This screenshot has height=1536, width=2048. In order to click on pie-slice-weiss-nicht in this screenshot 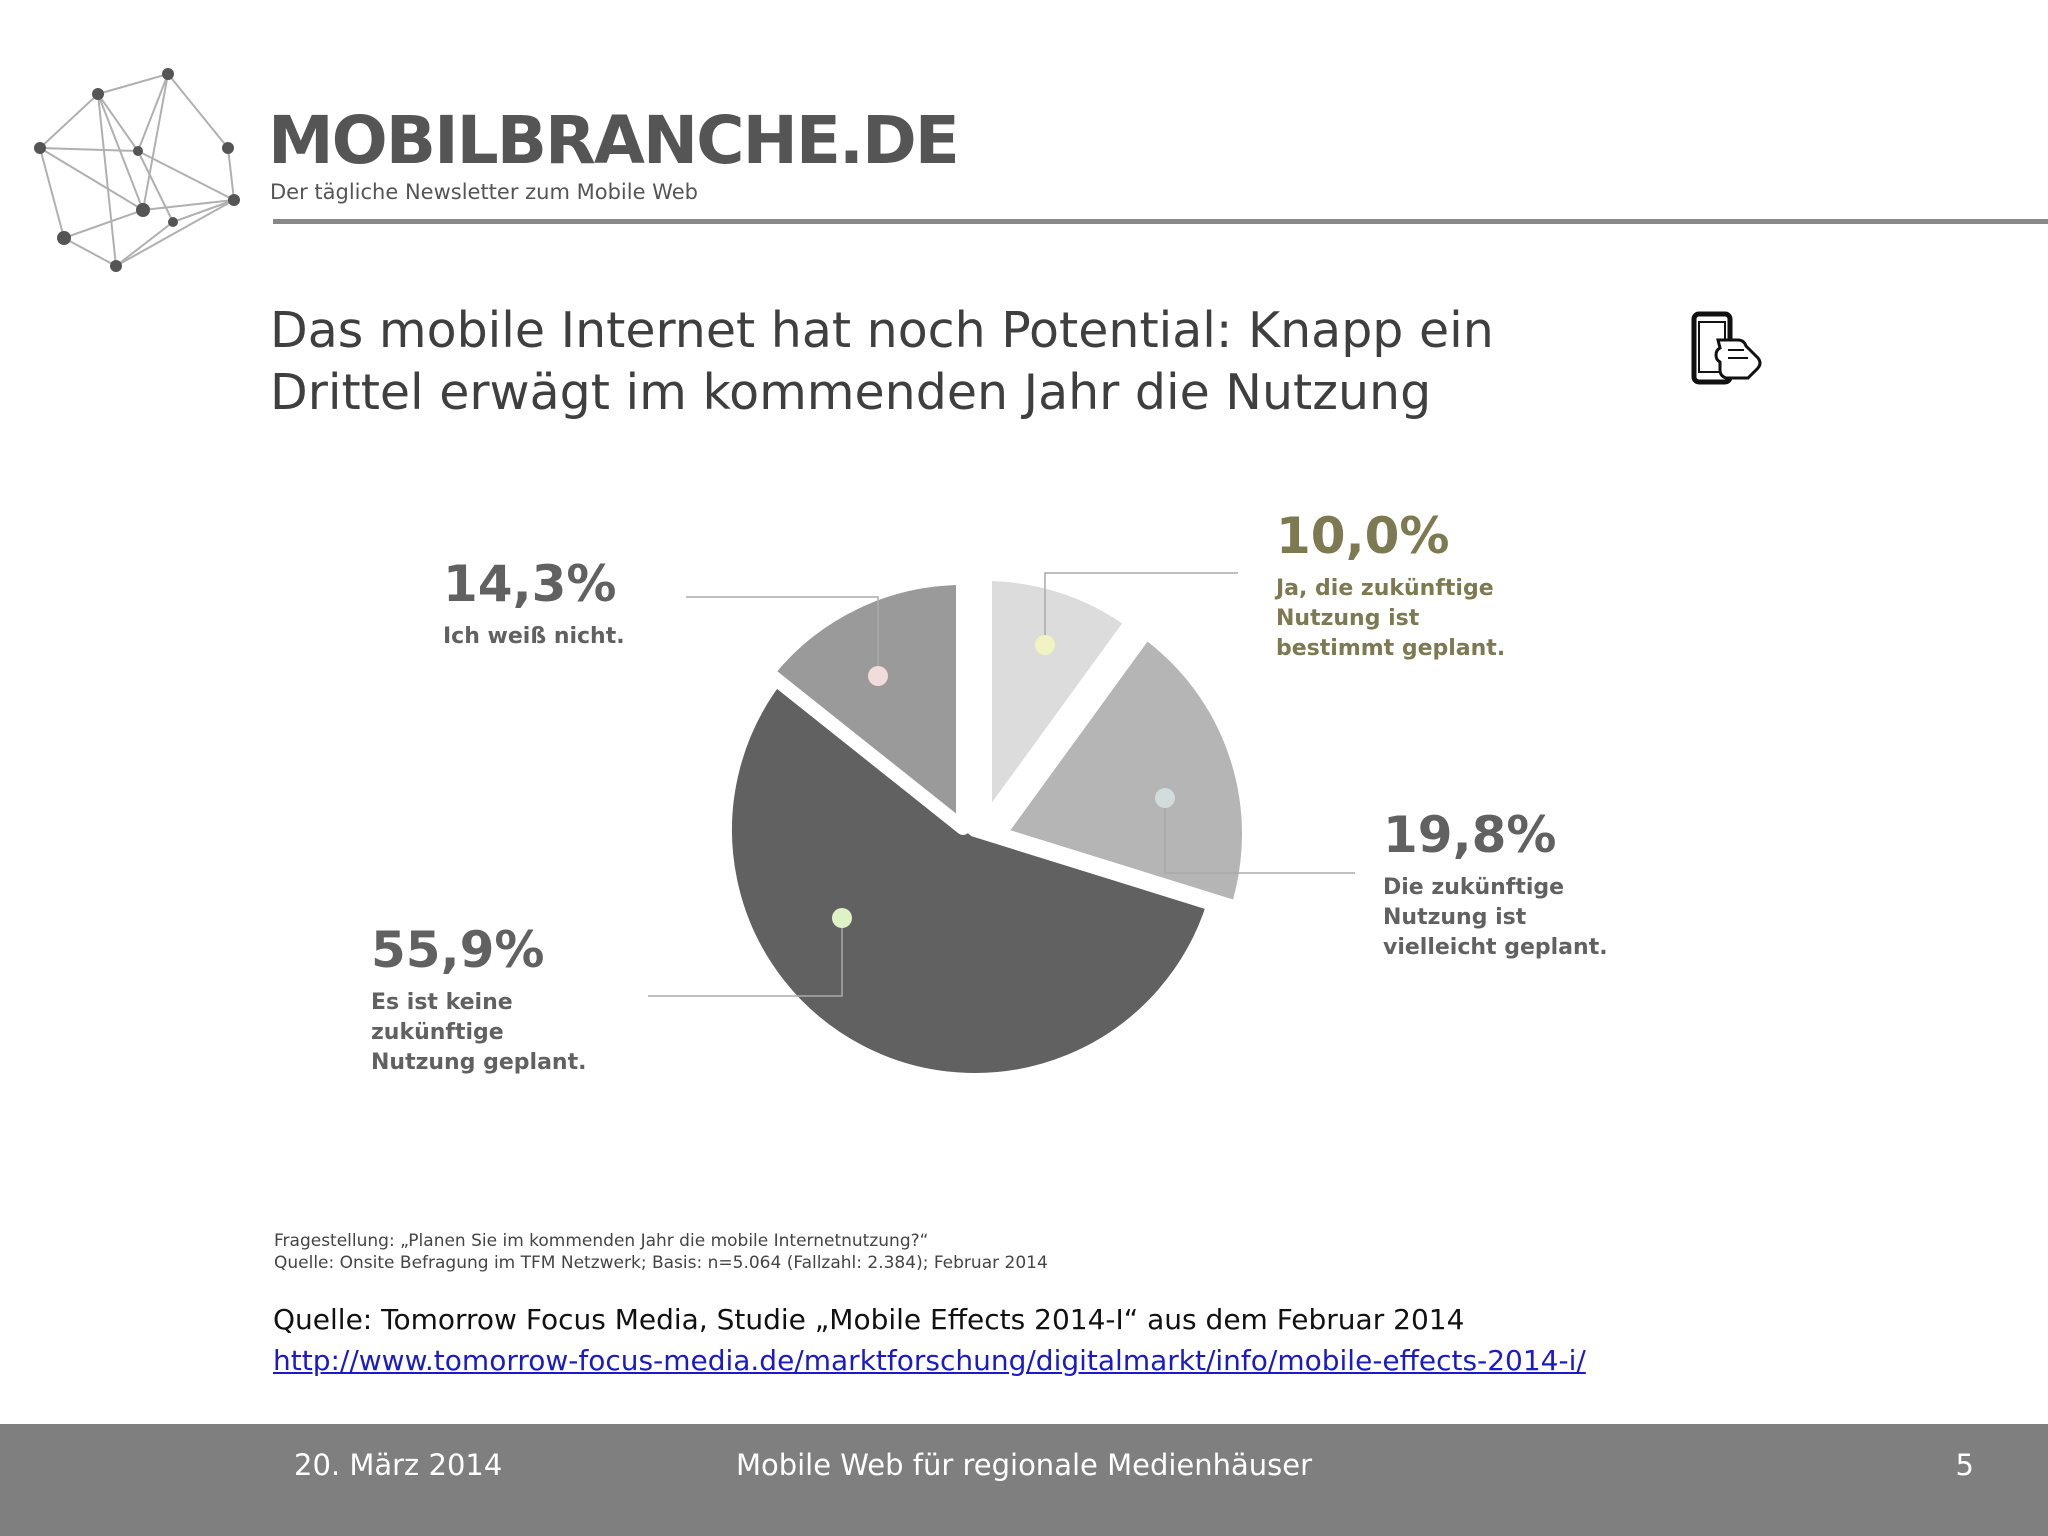, I will do `click(865, 703)`.